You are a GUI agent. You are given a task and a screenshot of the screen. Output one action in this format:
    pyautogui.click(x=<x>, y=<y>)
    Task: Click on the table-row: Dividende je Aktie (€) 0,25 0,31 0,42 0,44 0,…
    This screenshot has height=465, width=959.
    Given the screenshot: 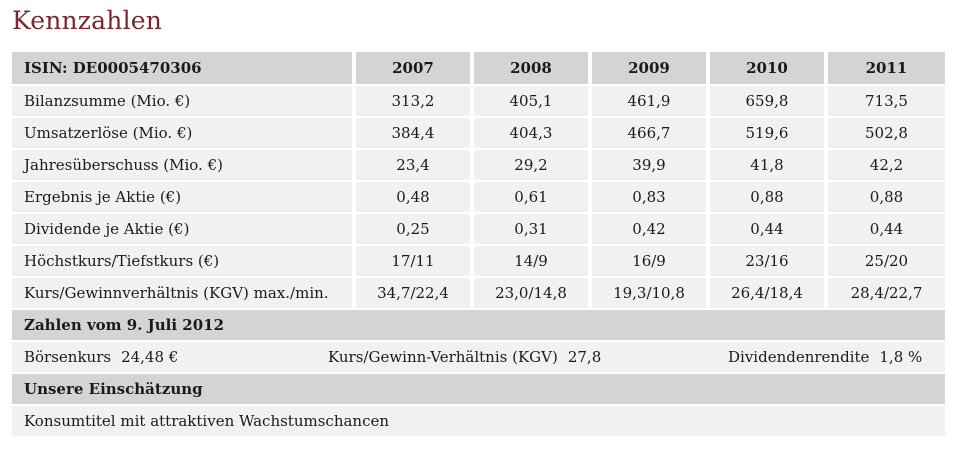 What is the action you would take?
    pyautogui.click(x=478, y=230)
    